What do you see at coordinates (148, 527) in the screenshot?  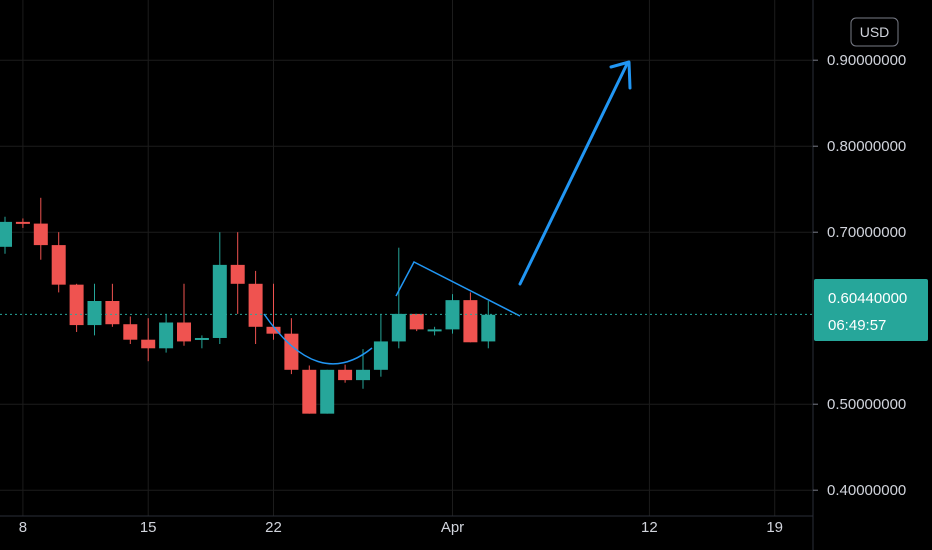 I see `x-tick-label: 15` at bounding box center [148, 527].